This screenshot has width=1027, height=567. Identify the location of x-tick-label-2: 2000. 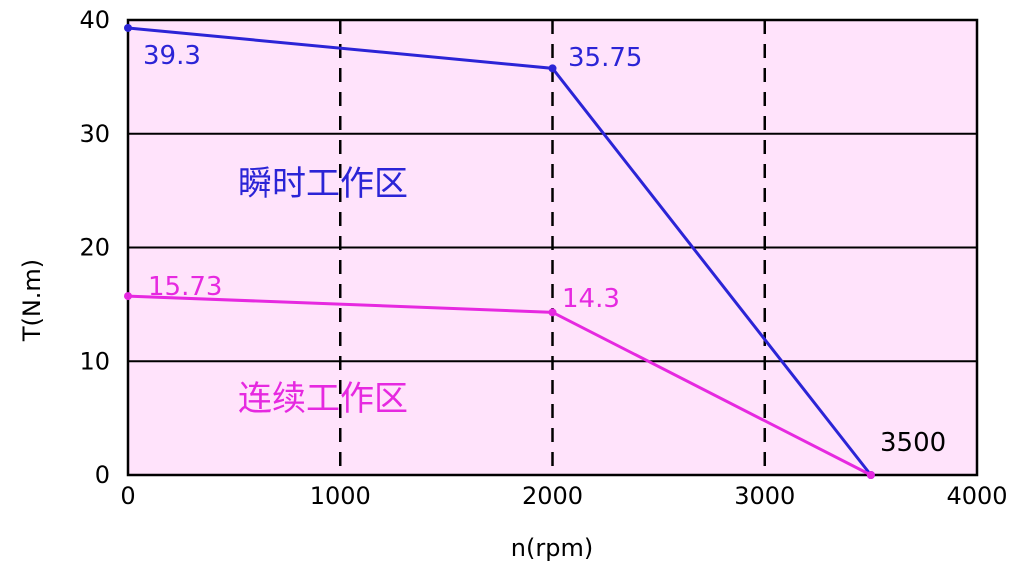
(552, 496).